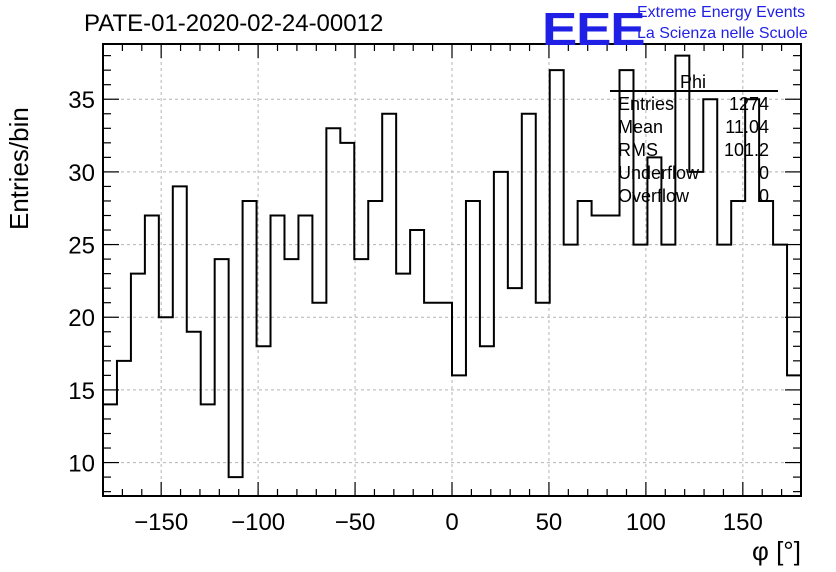 This screenshot has width=836, height=572. Describe the element at coordinates (654, 196) in the screenshot. I see `stats-label: Overflow` at that location.